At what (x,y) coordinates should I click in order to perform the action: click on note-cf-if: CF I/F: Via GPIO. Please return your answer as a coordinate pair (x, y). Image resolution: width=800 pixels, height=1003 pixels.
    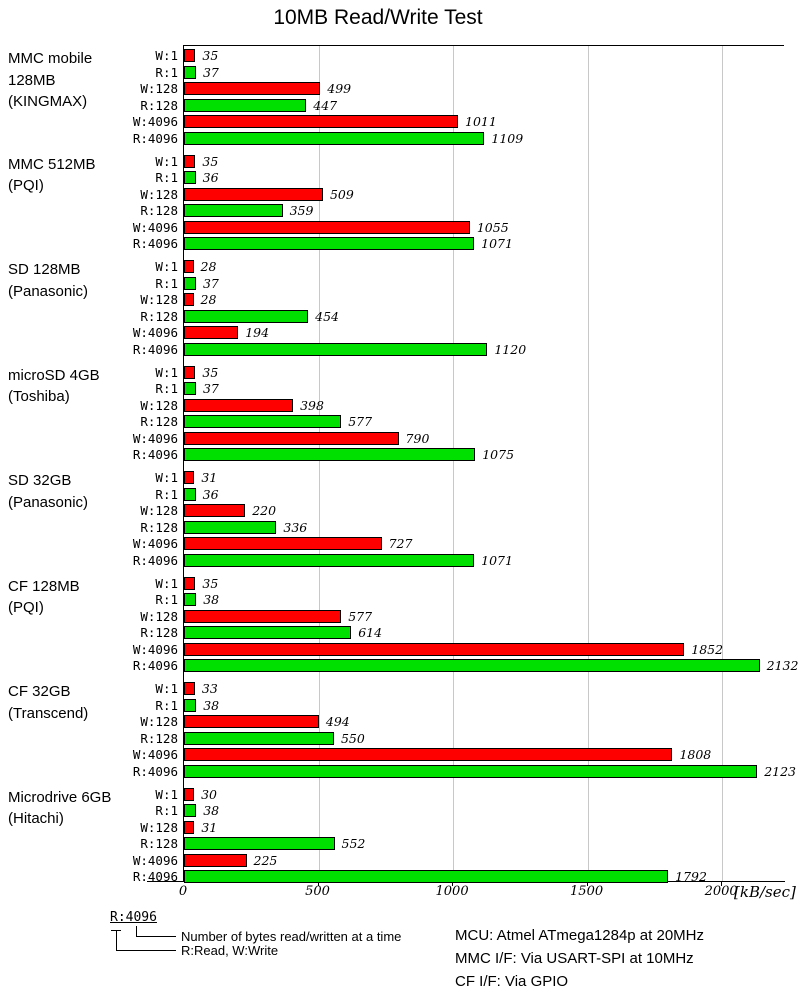
    Looking at the image, I should click on (512, 981).